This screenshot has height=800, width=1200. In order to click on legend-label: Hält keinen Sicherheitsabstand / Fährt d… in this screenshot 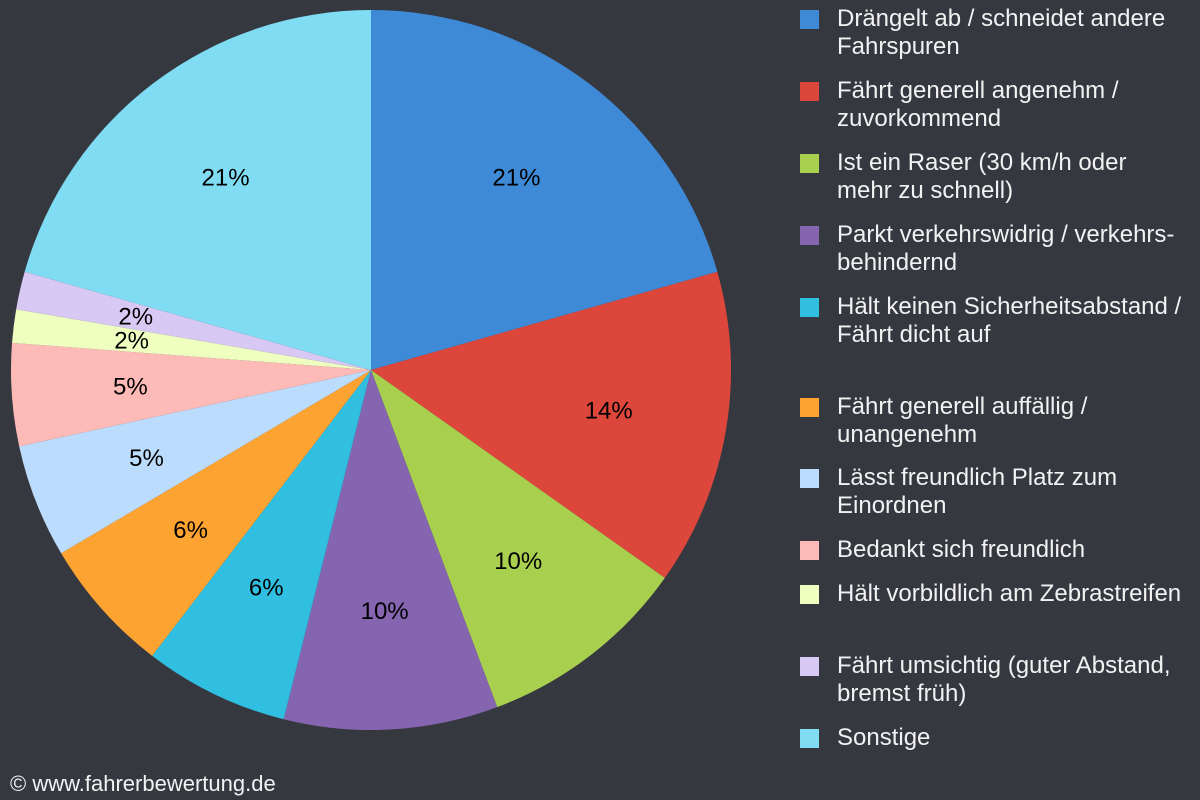, I will do `click(1009, 320)`.